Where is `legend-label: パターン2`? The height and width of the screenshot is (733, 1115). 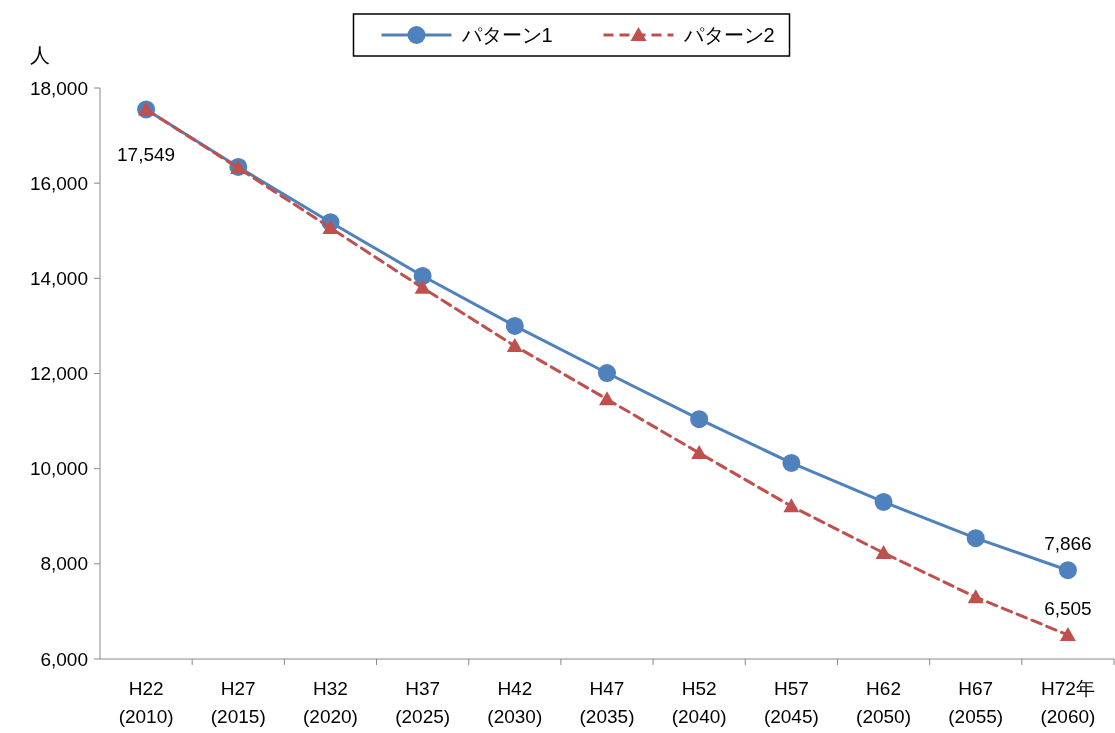
legend-label: パターン2 is located at coordinates (728, 35).